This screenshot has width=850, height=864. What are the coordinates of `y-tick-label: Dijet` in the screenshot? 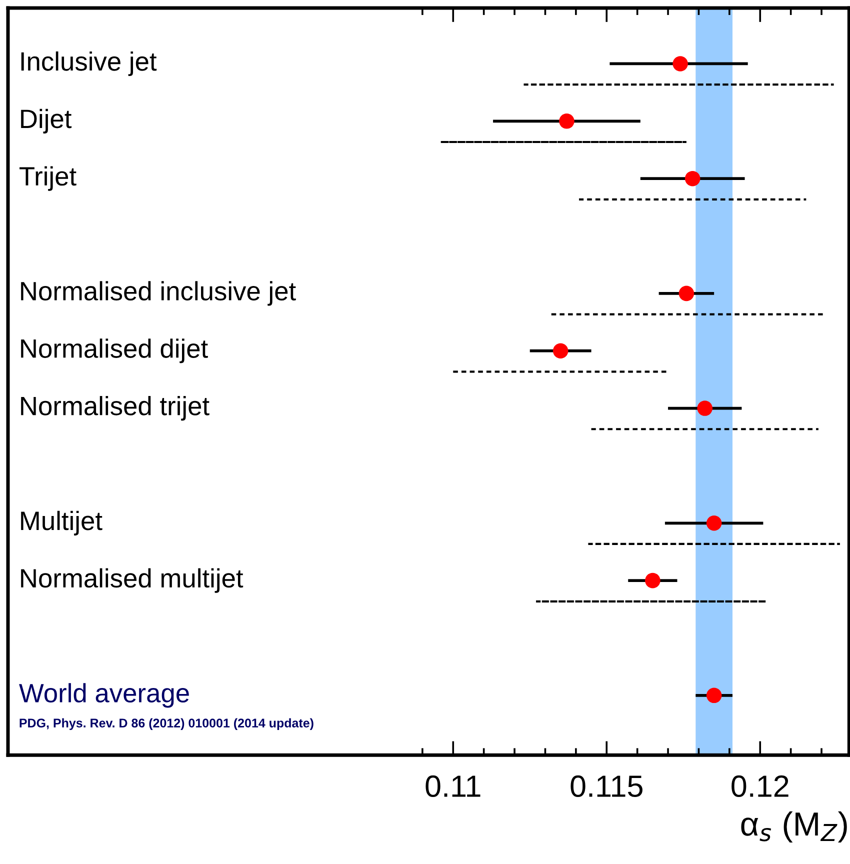 It's located at (46, 121).